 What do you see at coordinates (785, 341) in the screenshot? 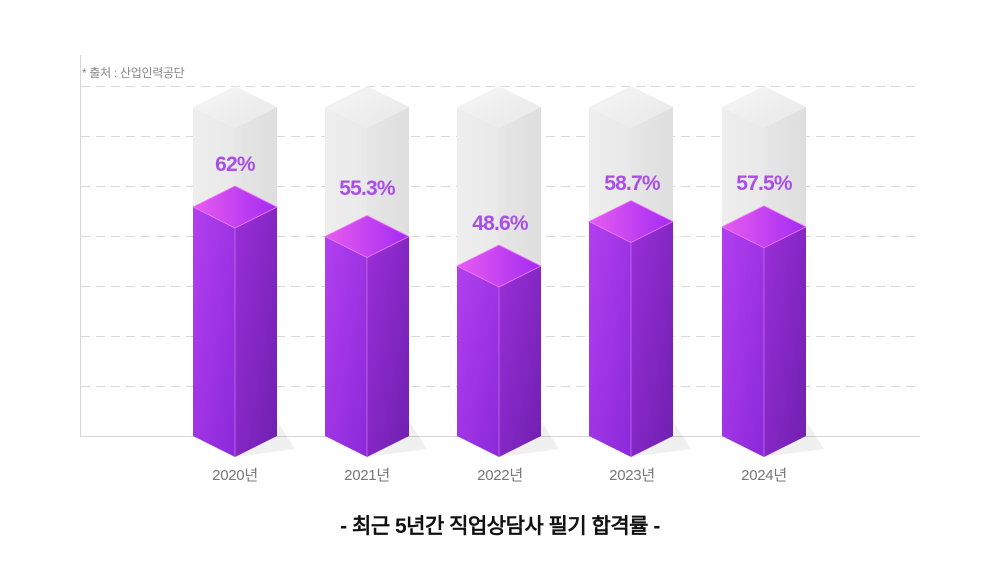
I see `bar-side-2024` at bounding box center [785, 341].